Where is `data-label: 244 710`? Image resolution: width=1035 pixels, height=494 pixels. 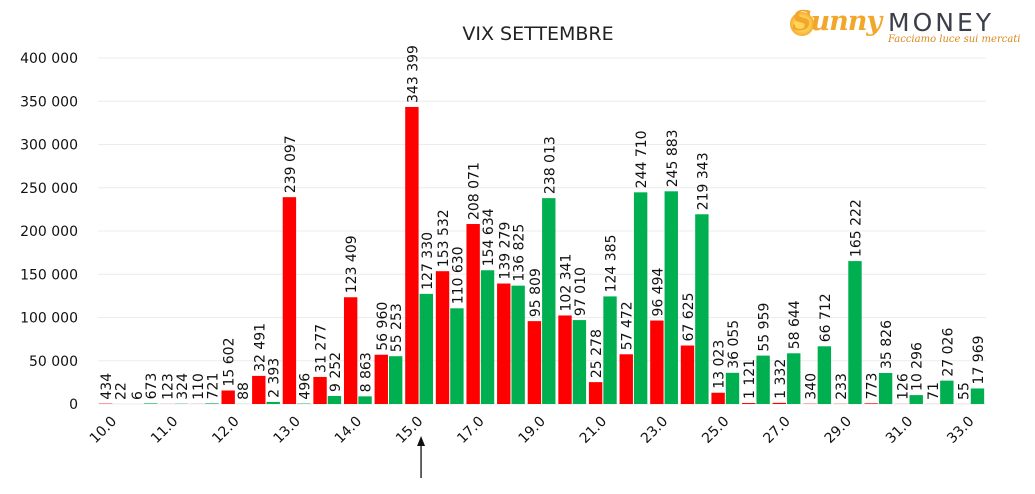
data-label: 244 710 is located at coordinates (642, 159).